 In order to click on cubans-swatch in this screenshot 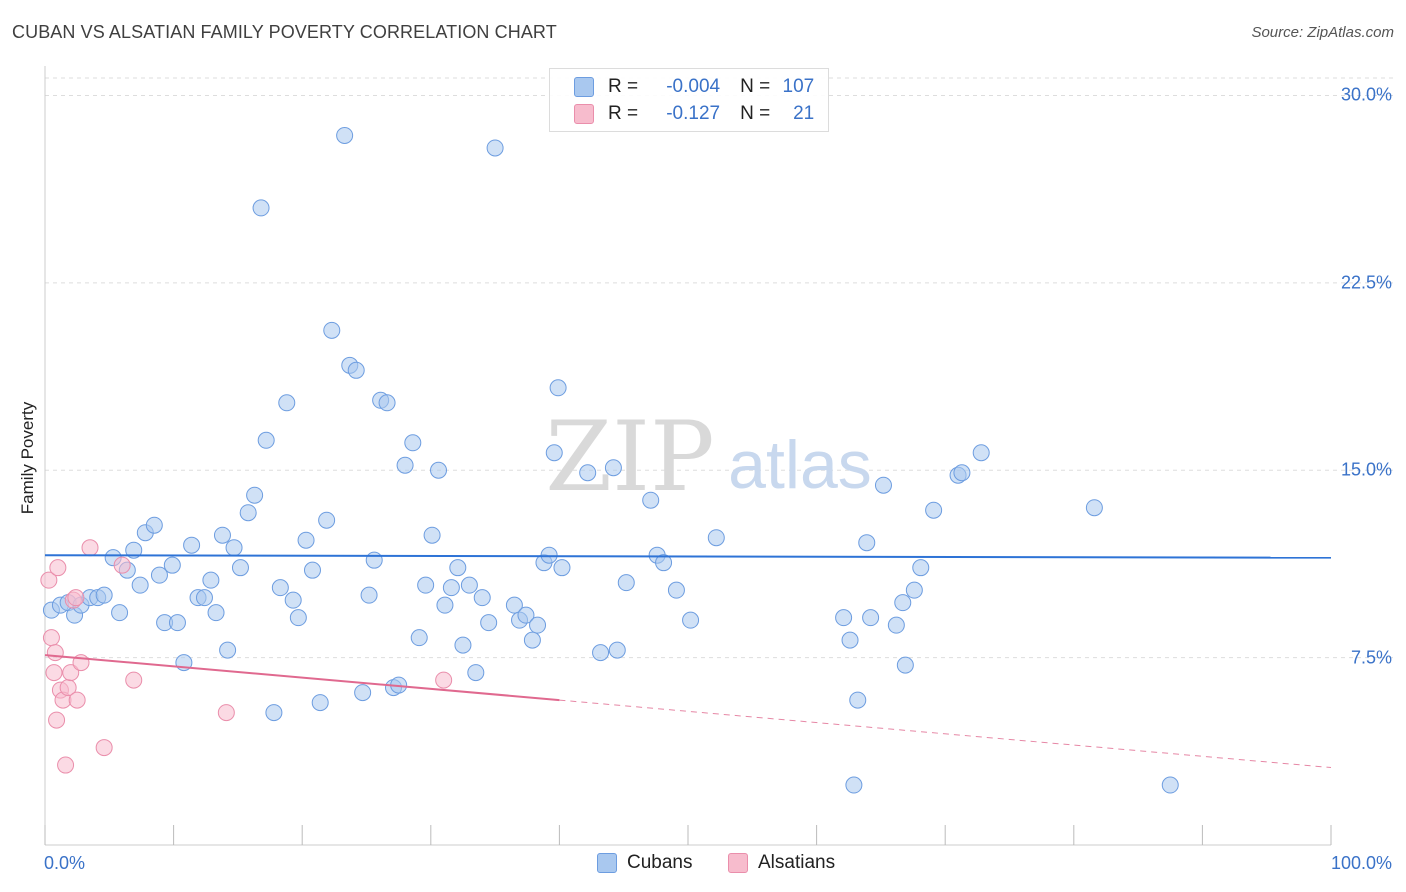, I will do `click(584, 87)`.